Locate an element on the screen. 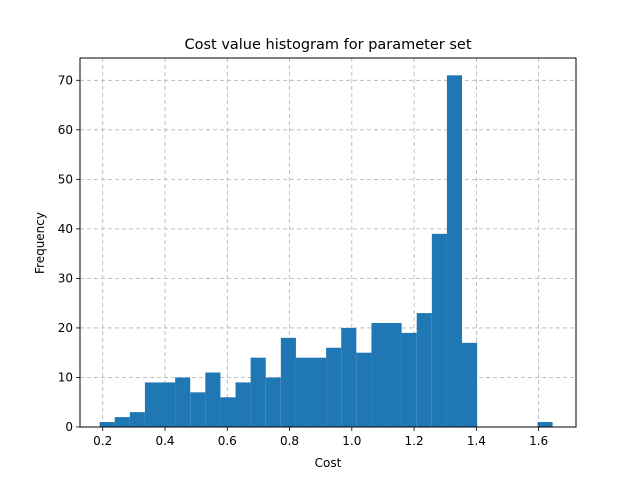  y-tick-label: 20 is located at coordinates (65, 328).